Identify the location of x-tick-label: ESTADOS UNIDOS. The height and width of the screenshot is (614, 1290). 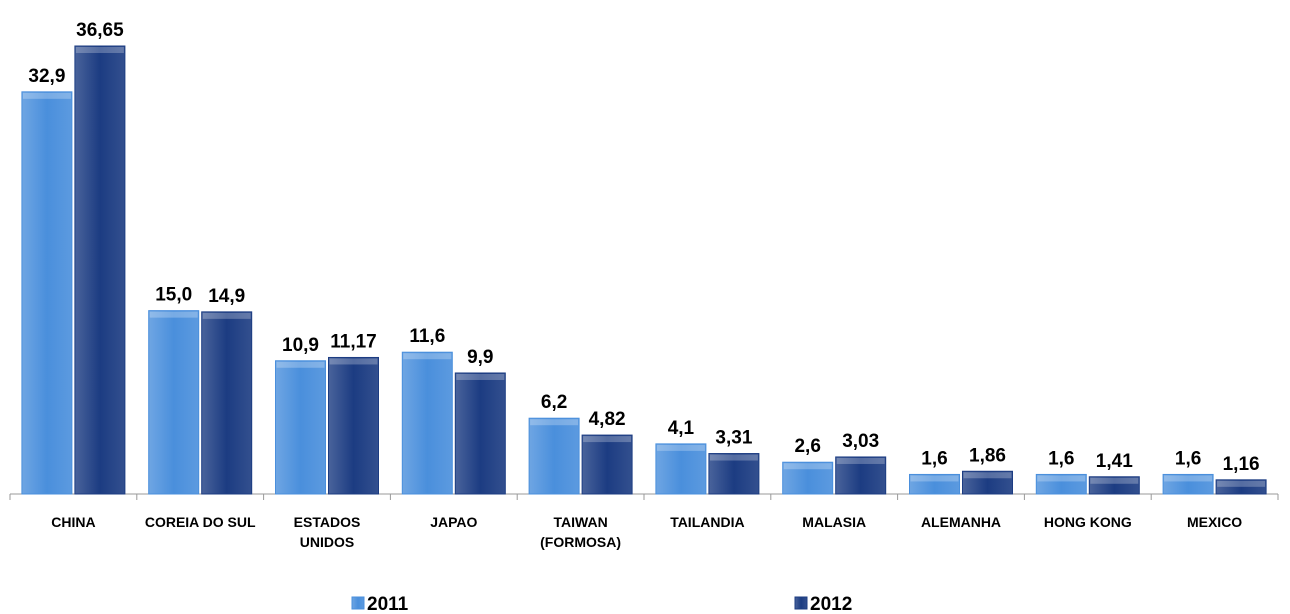
(327, 532).